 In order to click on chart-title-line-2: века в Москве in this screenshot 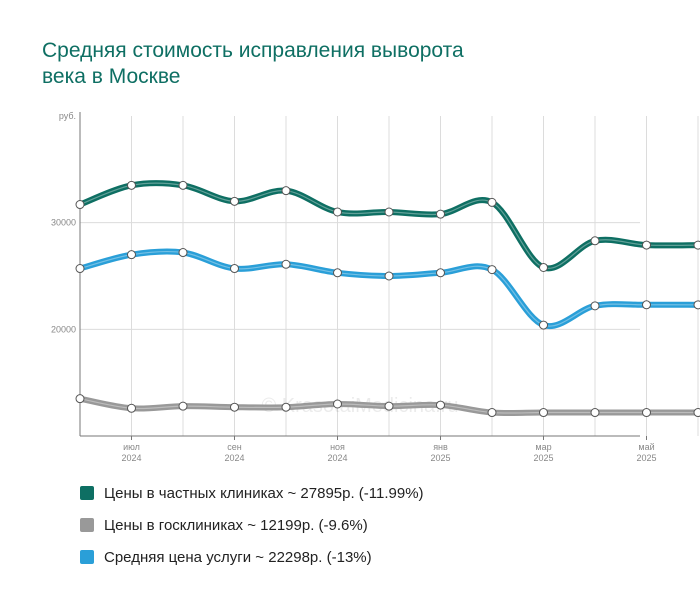, I will do `click(111, 76)`.